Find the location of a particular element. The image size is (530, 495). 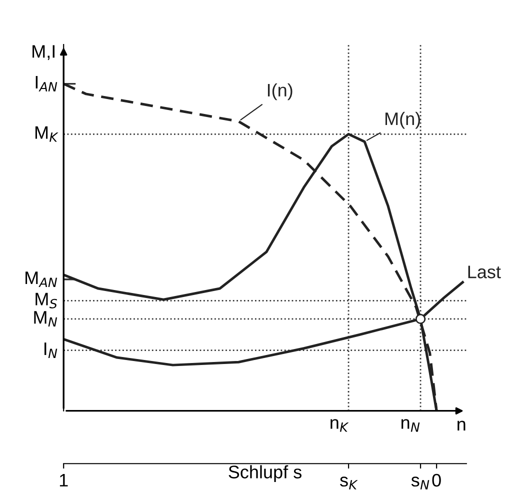

ref-line-label: n$_{K}$ is located at coordinates (339, 425).